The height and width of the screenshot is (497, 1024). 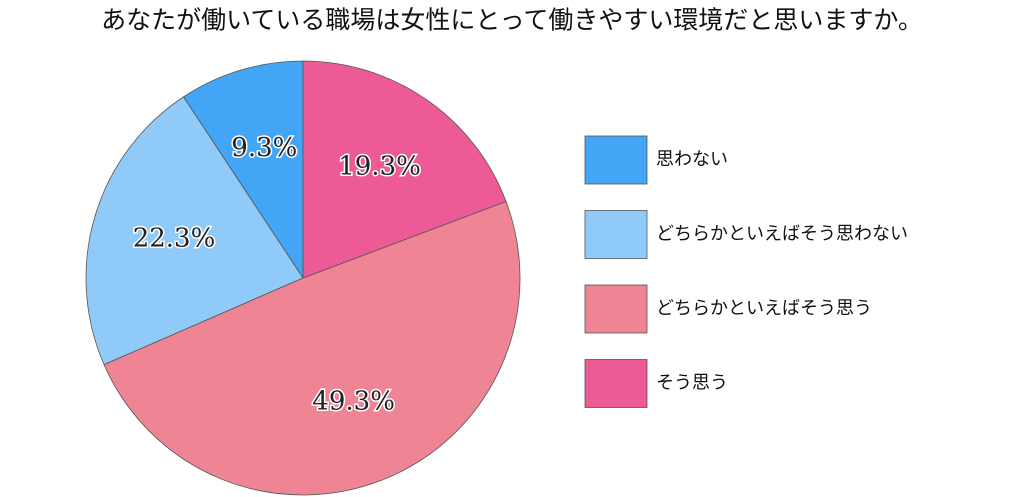 What do you see at coordinates (692, 159) in the screenshot?
I see `legend-label: 思わない` at bounding box center [692, 159].